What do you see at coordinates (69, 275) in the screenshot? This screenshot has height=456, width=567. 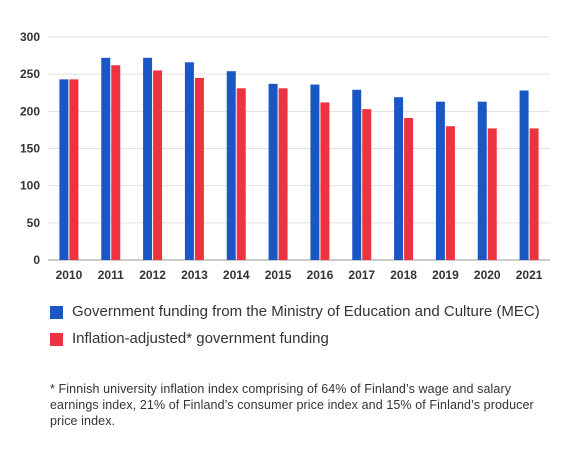 I see `x-tick-label: 2010` at bounding box center [69, 275].